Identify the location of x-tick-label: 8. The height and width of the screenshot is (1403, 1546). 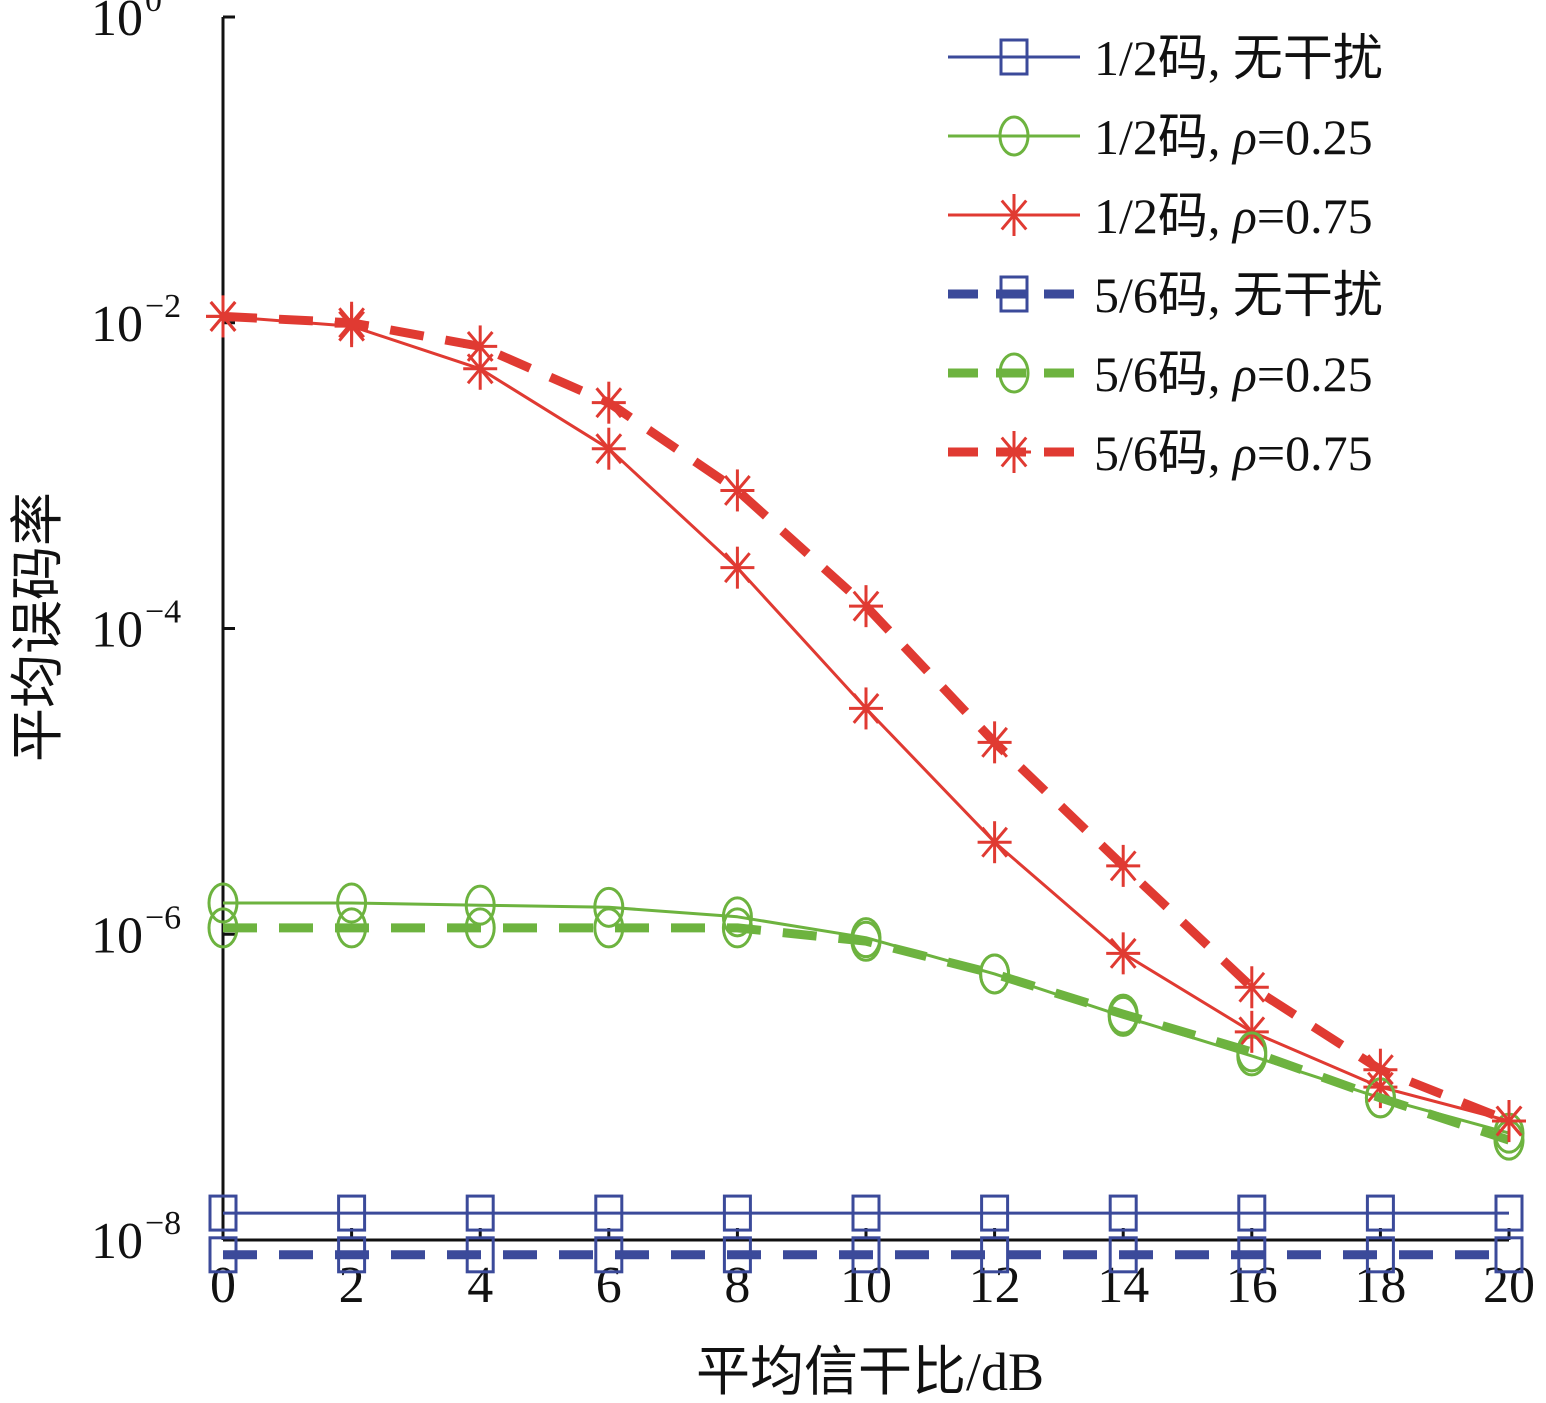
(737, 1285).